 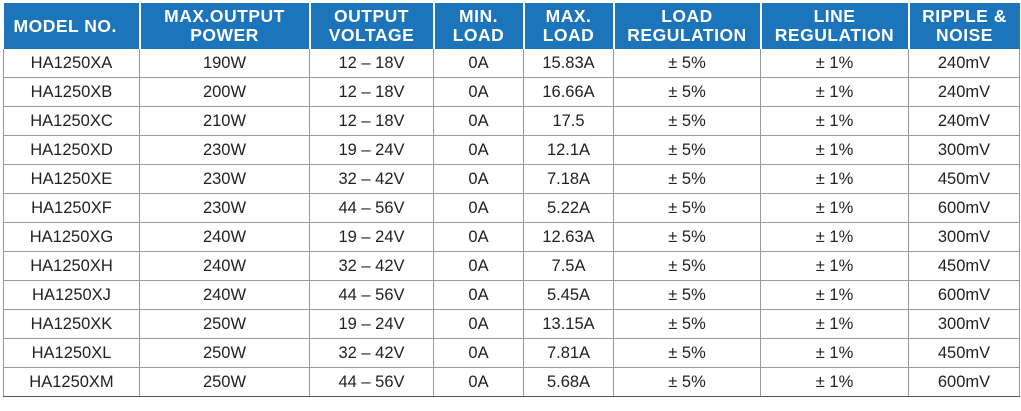 I want to click on cell-max-load: 7.81A, so click(x=568, y=353).